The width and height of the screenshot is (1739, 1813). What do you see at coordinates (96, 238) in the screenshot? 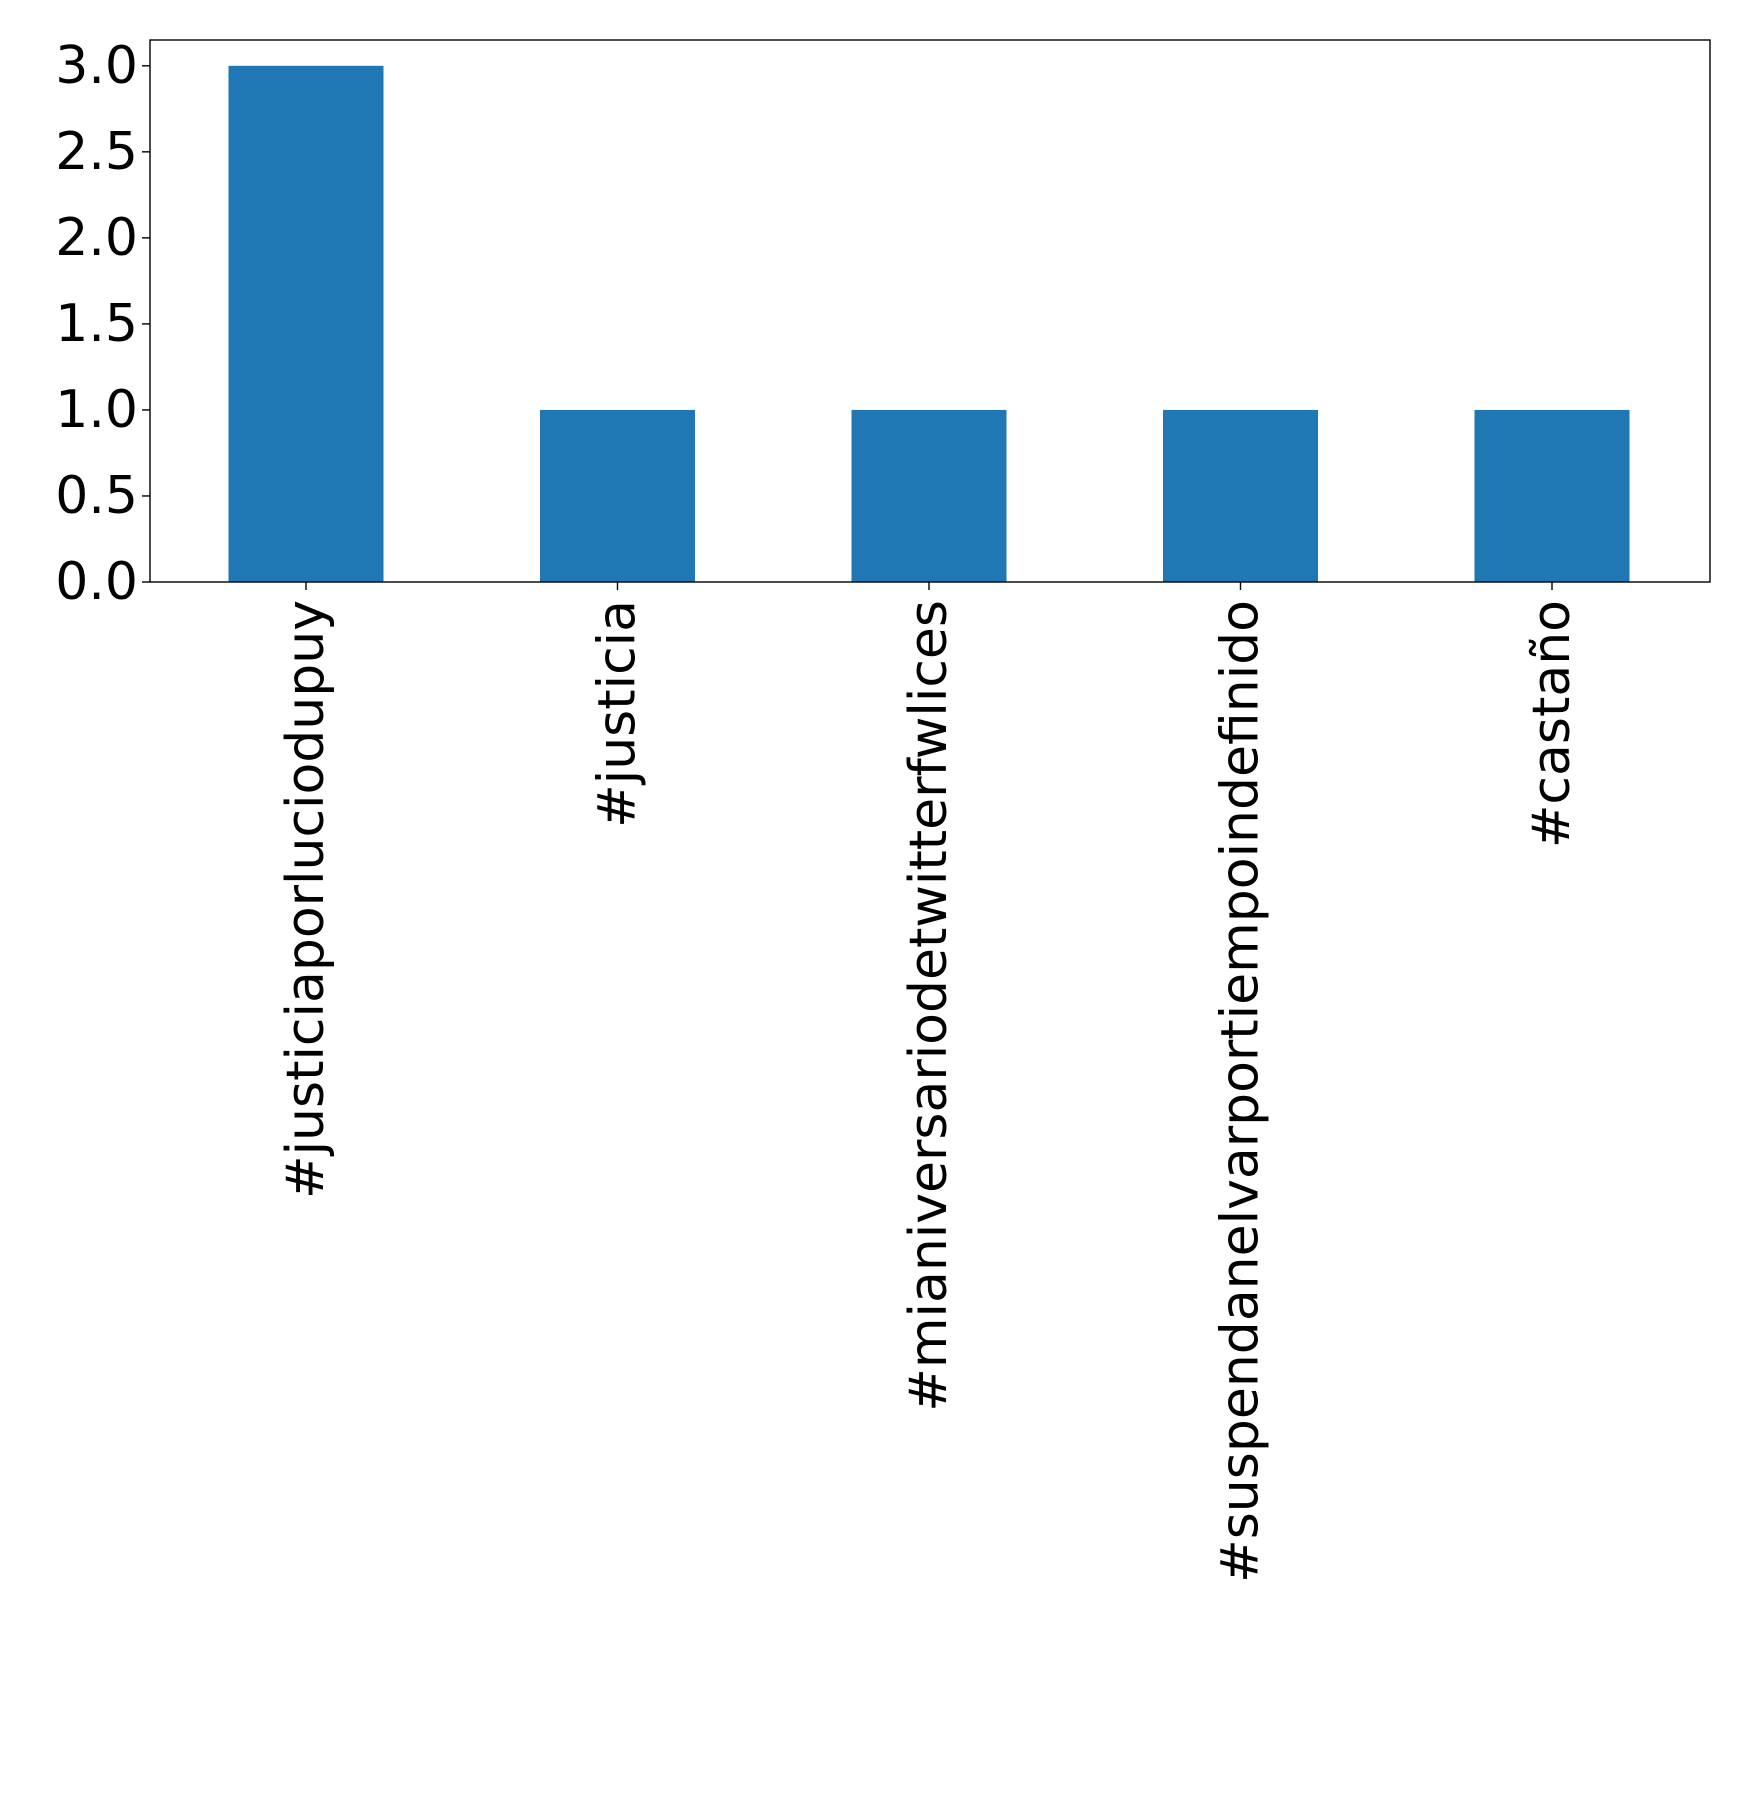
I see `y-tick-label-4: 2.0` at bounding box center [96, 238].